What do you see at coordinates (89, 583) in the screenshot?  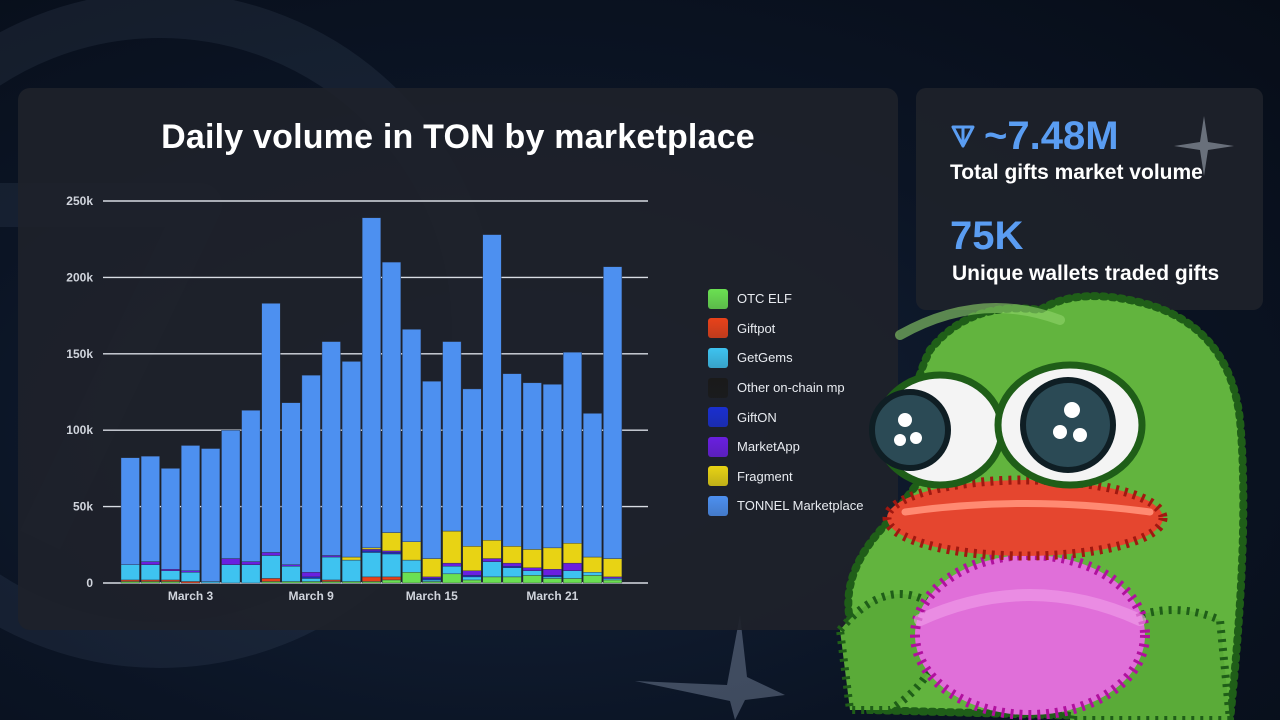 I see `y-tick-label: 0` at bounding box center [89, 583].